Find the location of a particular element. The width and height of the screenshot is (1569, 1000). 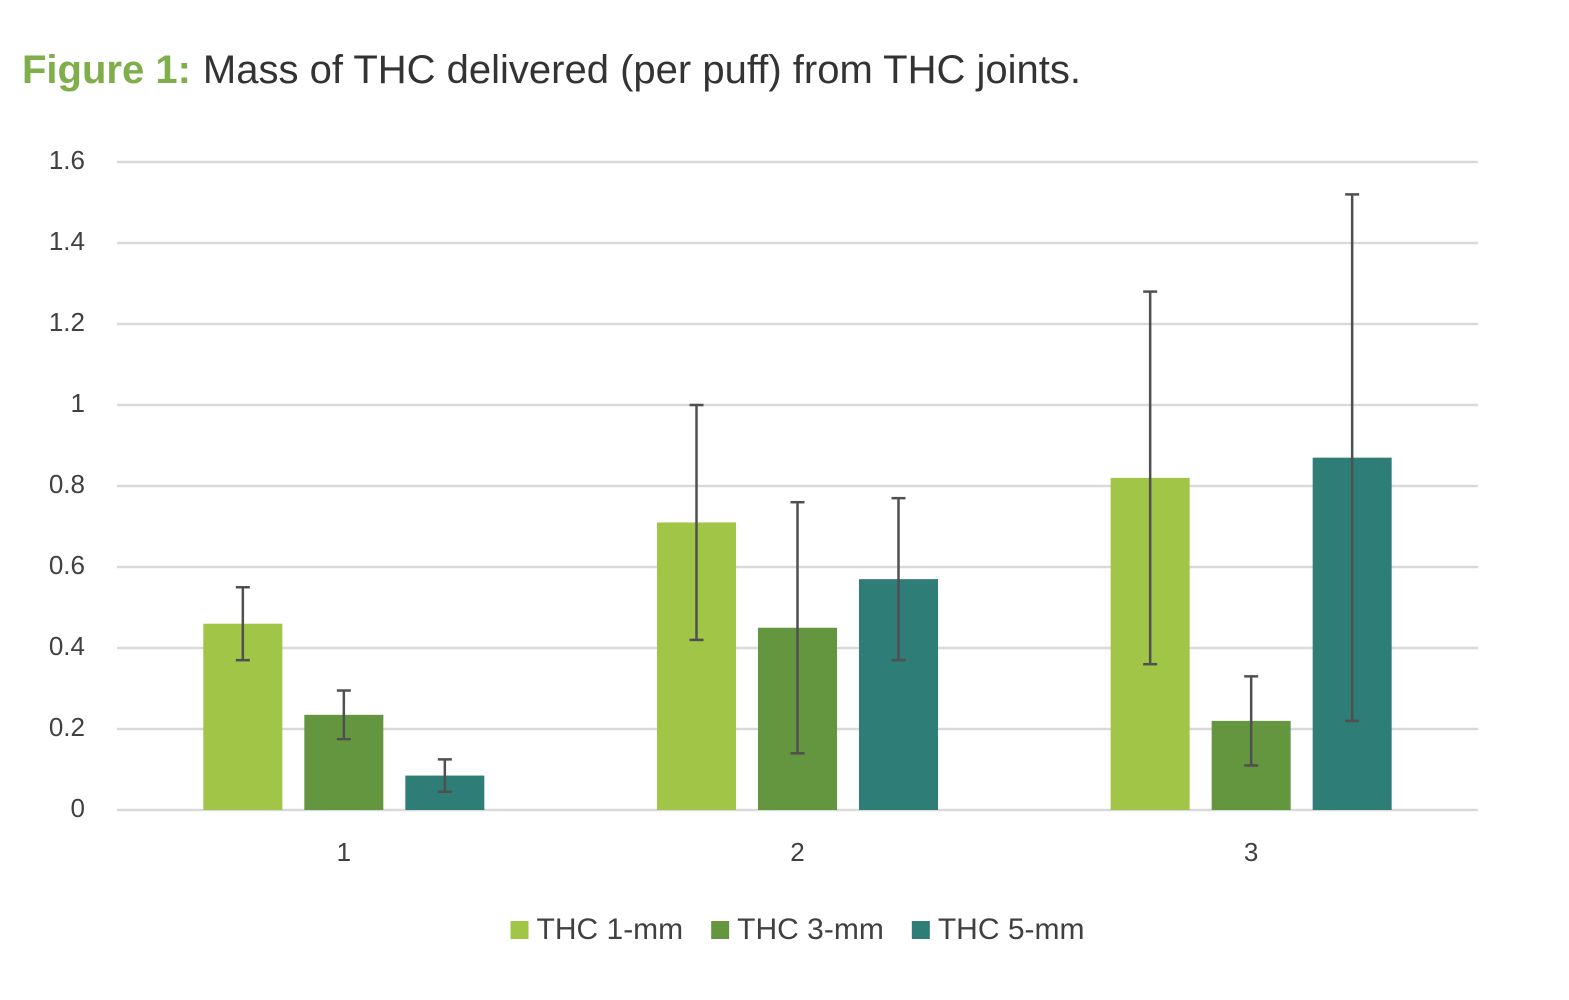

y-tick-label: 0 is located at coordinates (78, 808).